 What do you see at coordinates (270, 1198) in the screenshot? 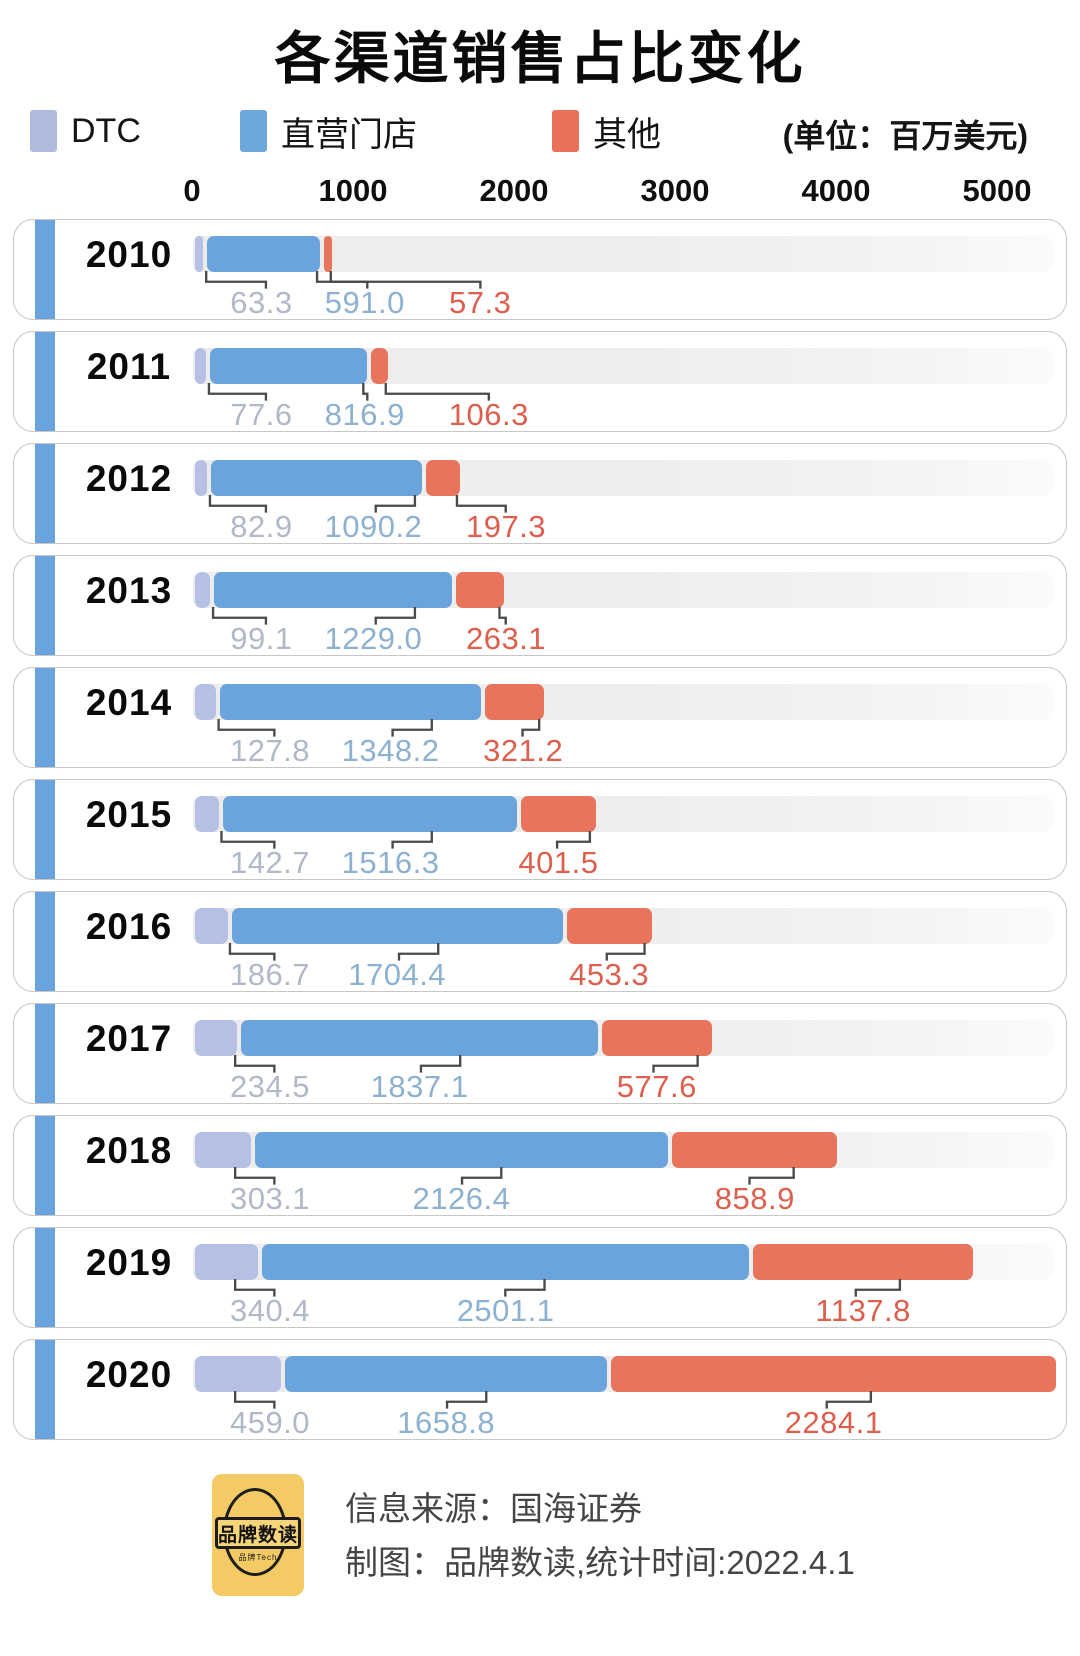
I see `value-label-dtc: 303.1` at bounding box center [270, 1198].